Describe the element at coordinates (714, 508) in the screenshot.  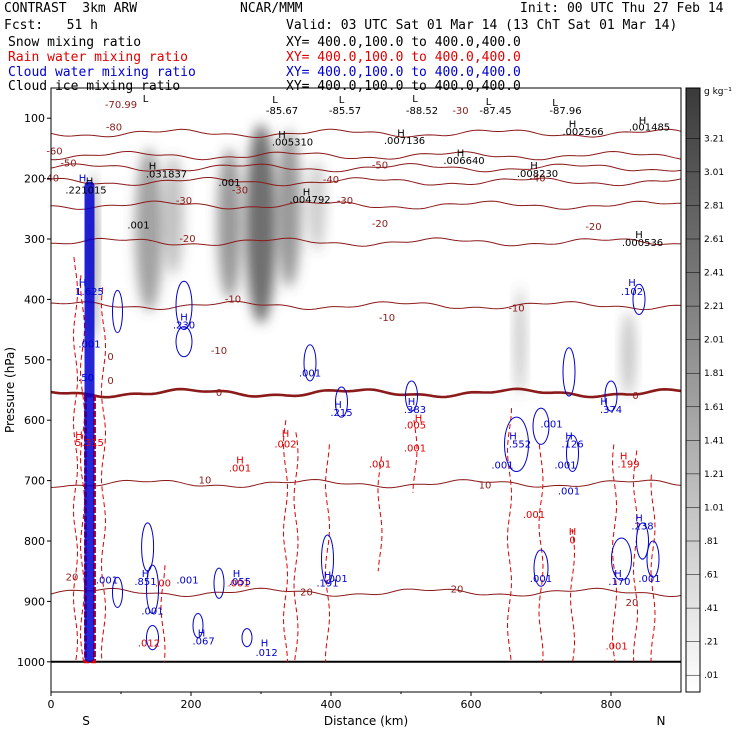
I see `colorbar-label: 1.01` at that location.